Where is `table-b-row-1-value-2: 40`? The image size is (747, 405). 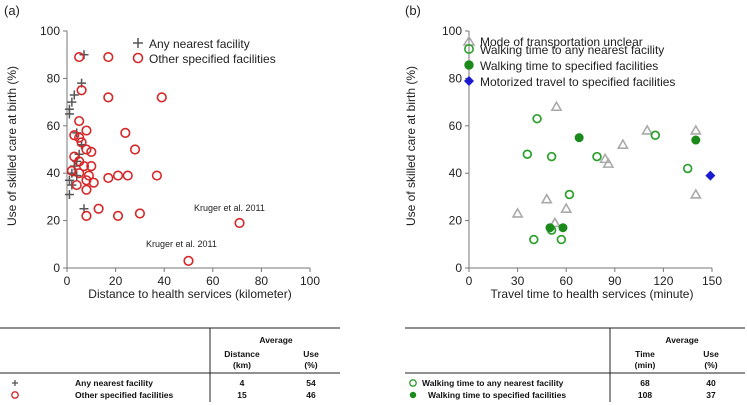
table-b-row-1-value-2: 40 is located at coordinates (711, 383).